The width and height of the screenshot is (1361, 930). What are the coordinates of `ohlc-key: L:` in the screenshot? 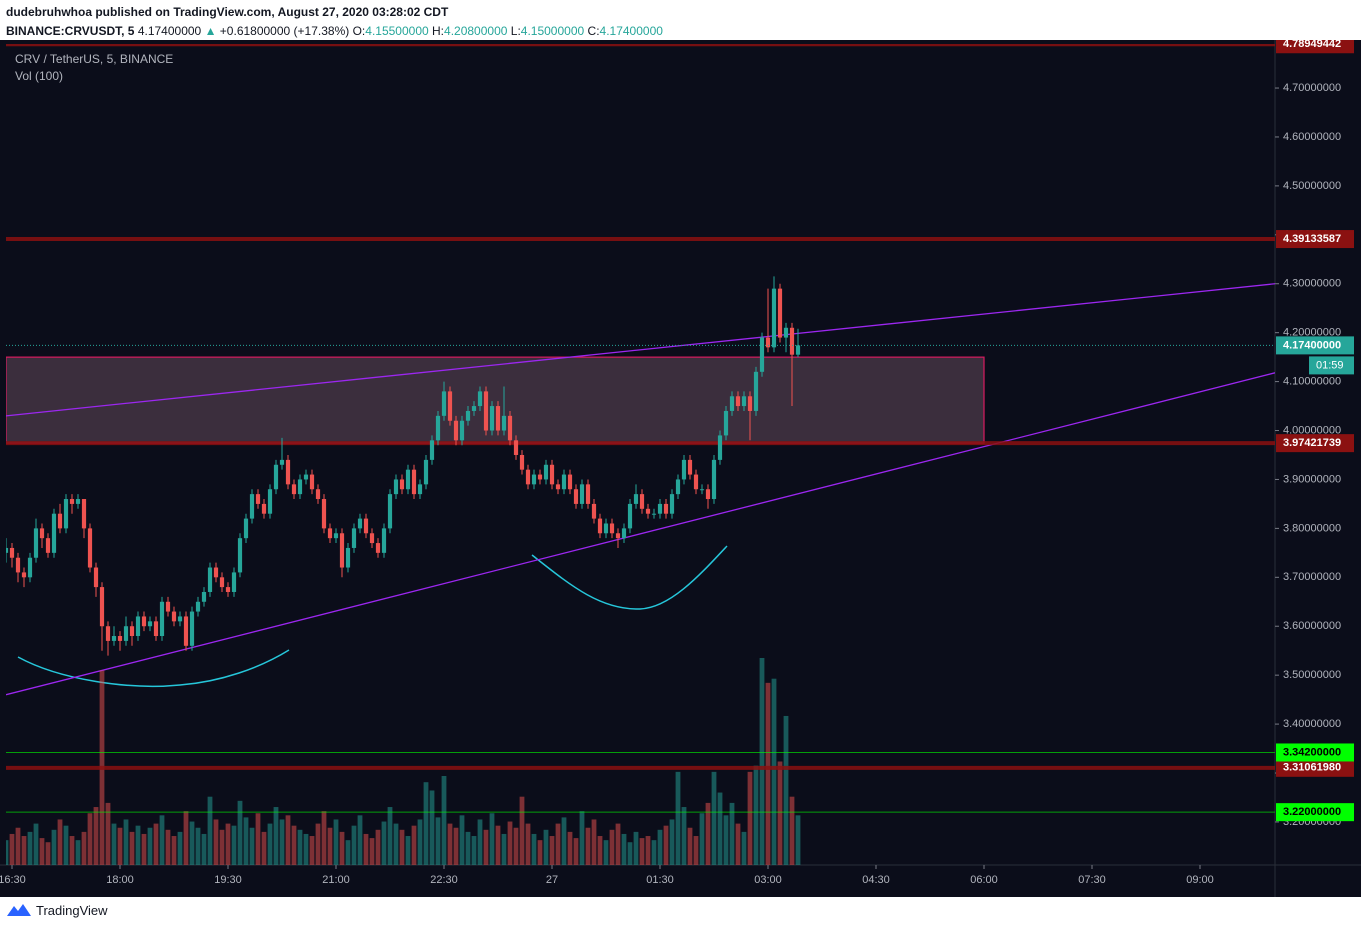 It's located at (515, 31).